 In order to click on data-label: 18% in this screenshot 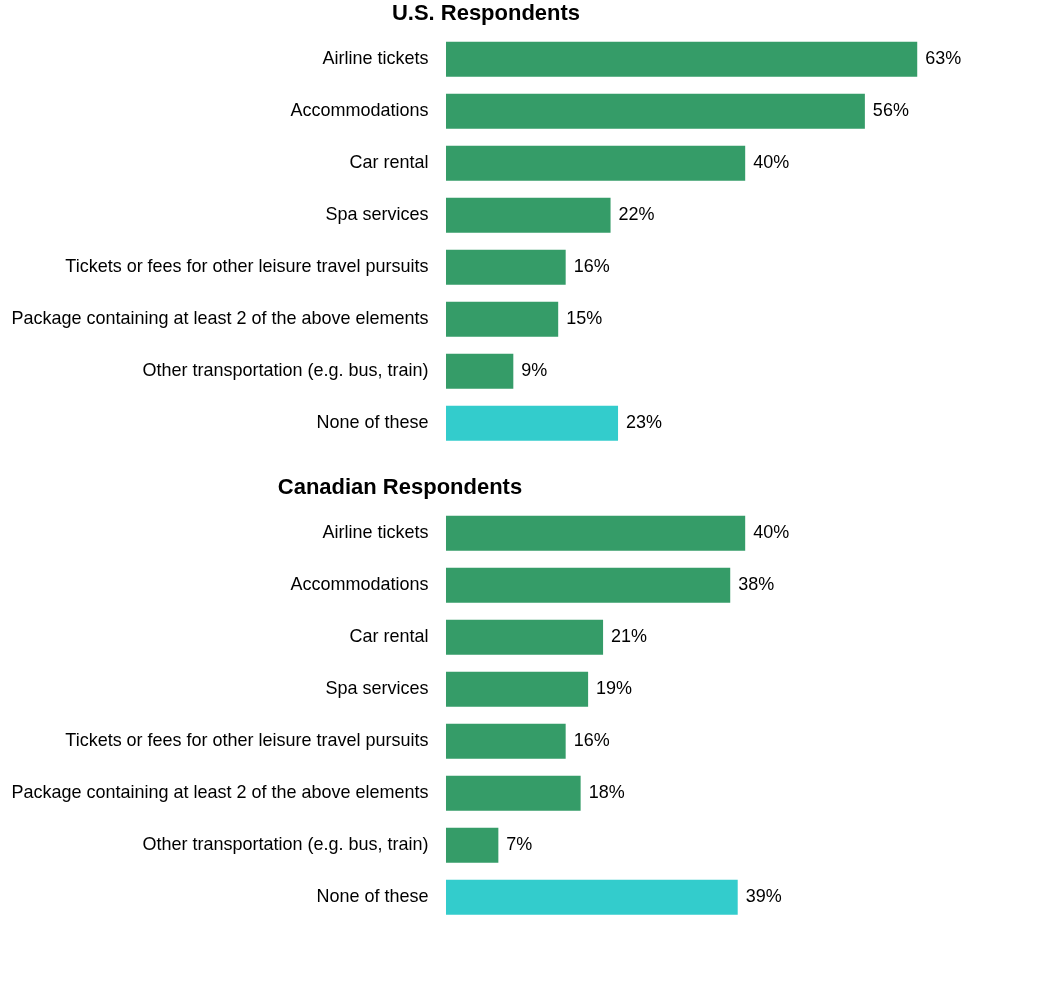, I will do `click(606, 791)`.